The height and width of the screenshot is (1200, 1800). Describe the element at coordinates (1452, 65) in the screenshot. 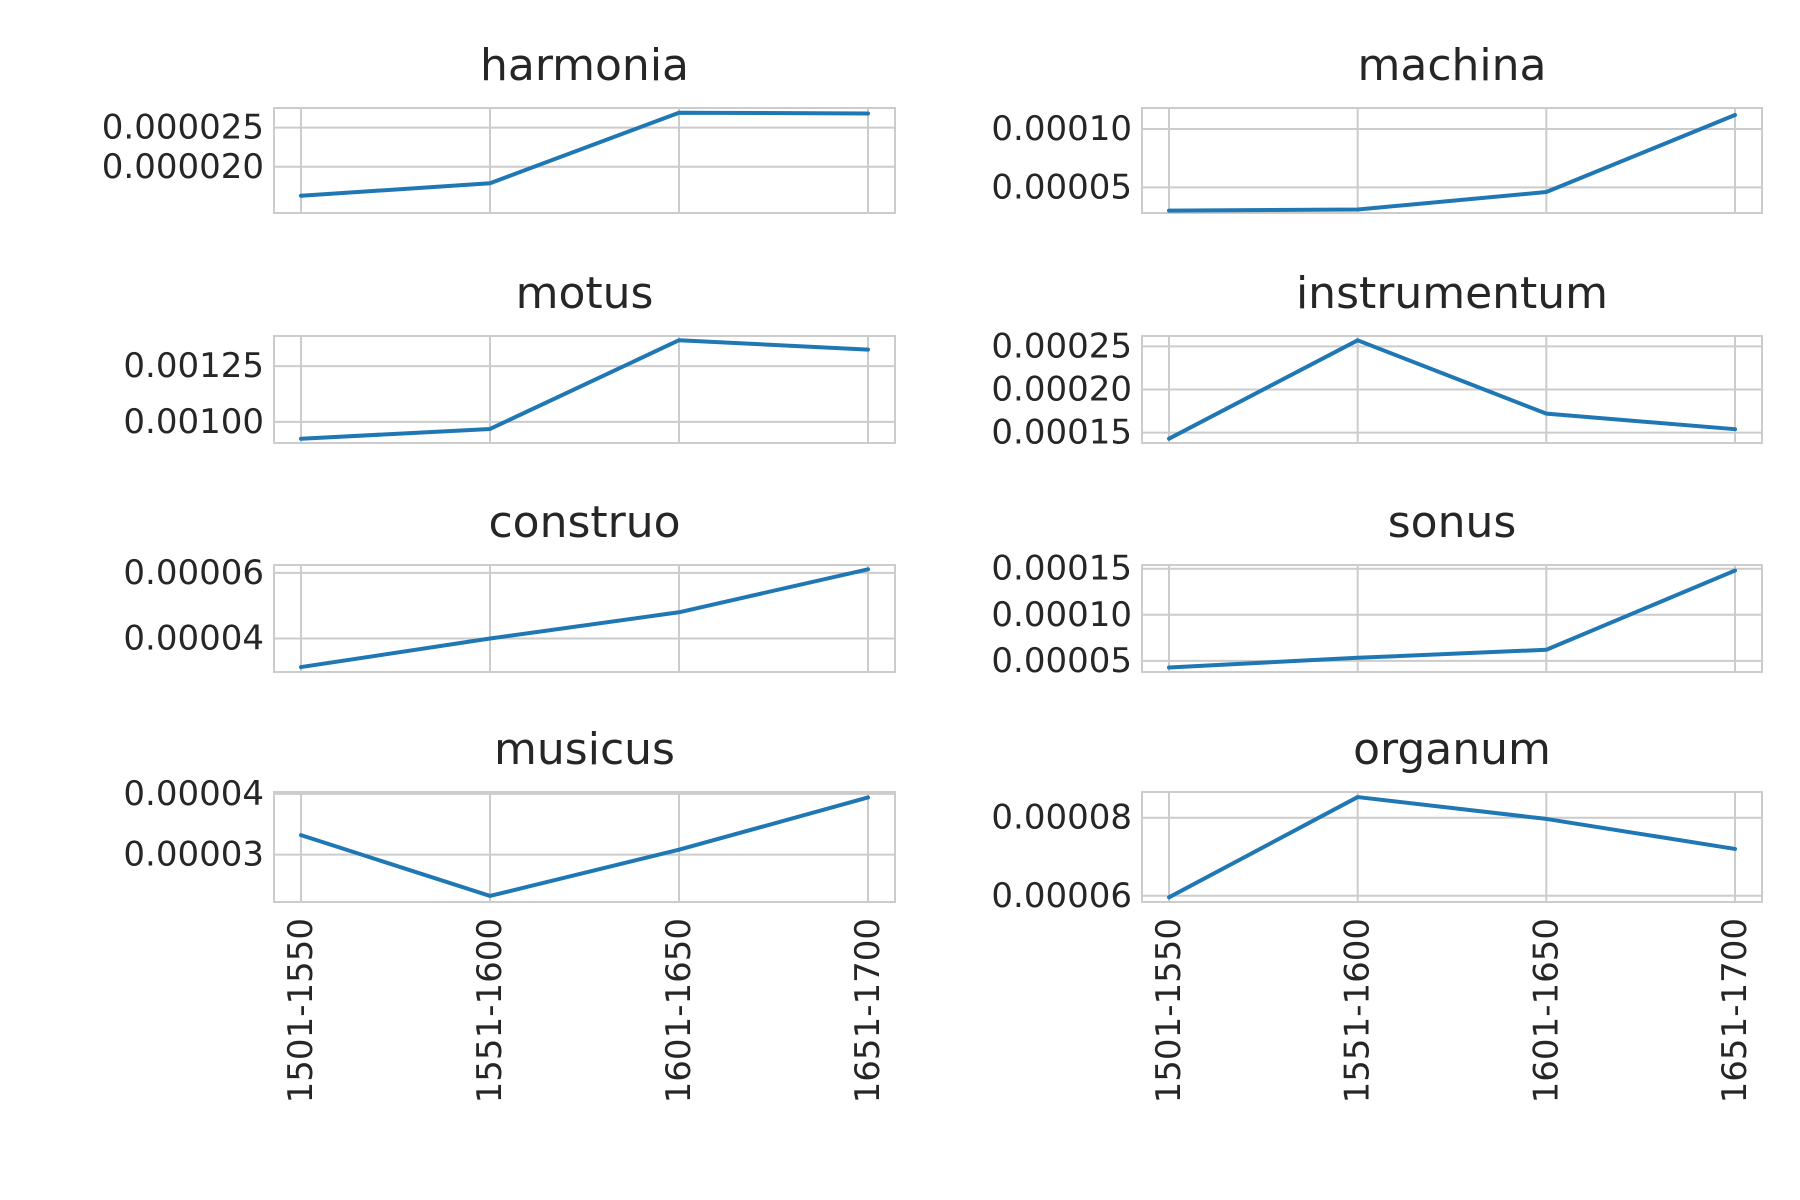

I see `panel-title: machina` at that location.